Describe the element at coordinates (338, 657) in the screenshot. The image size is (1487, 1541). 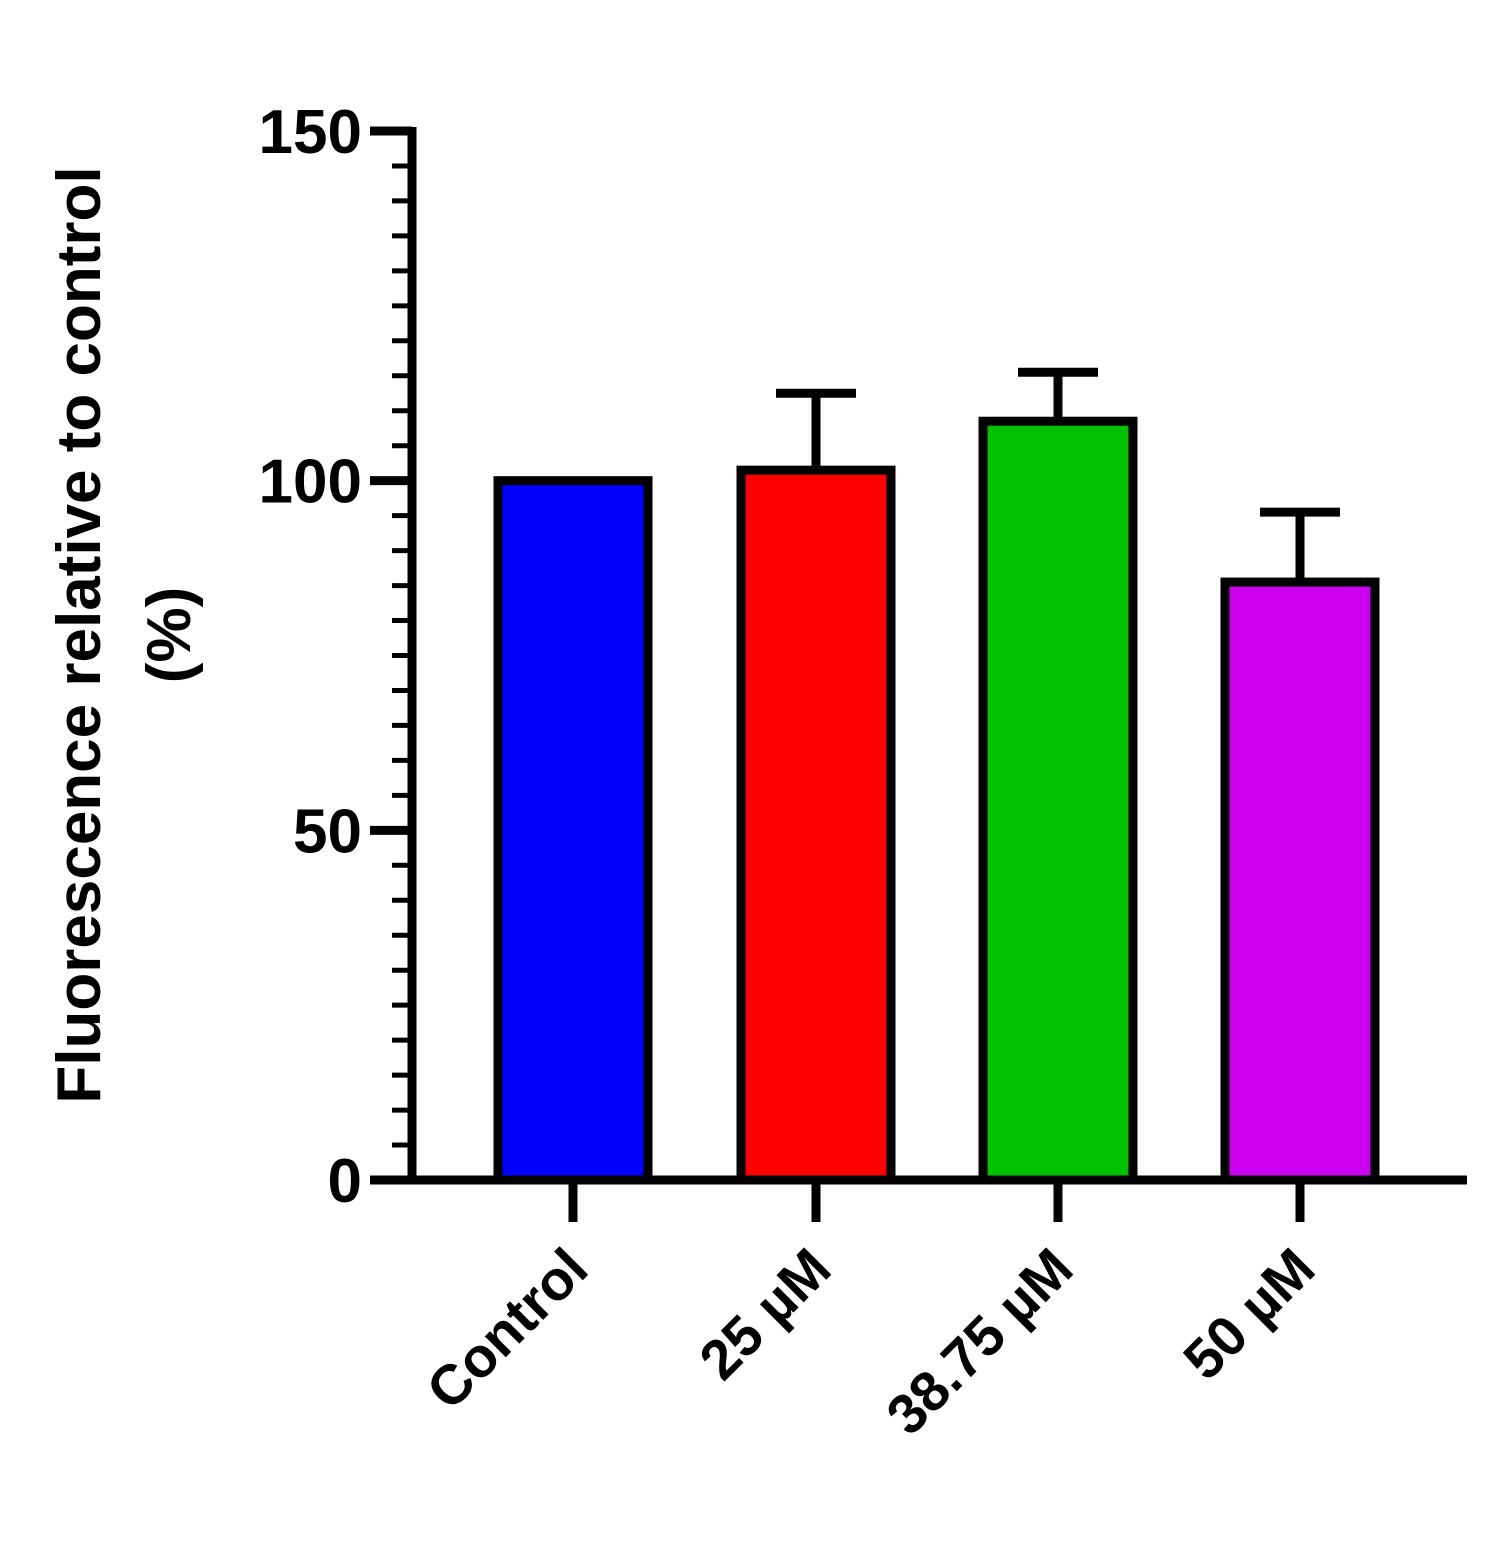
I see `y-axis: 0 50 100 150` at that location.